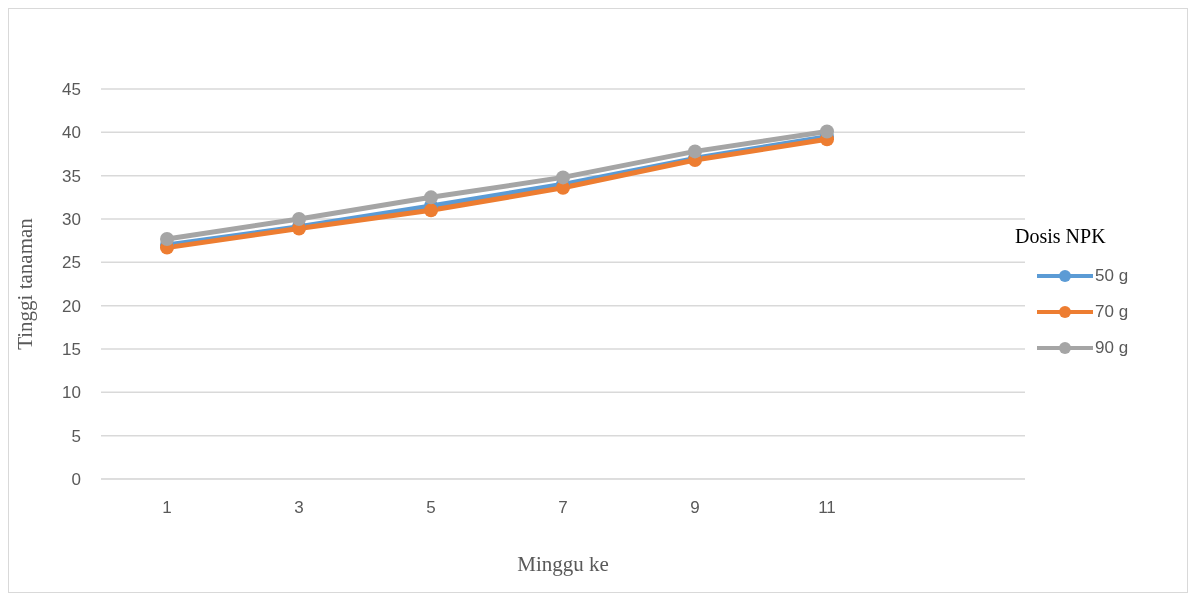 Image resolution: width=1196 pixels, height=601 pixels. What do you see at coordinates (71, 90) in the screenshot?
I see `y-tick-label: 45` at bounding box center [71, 90].